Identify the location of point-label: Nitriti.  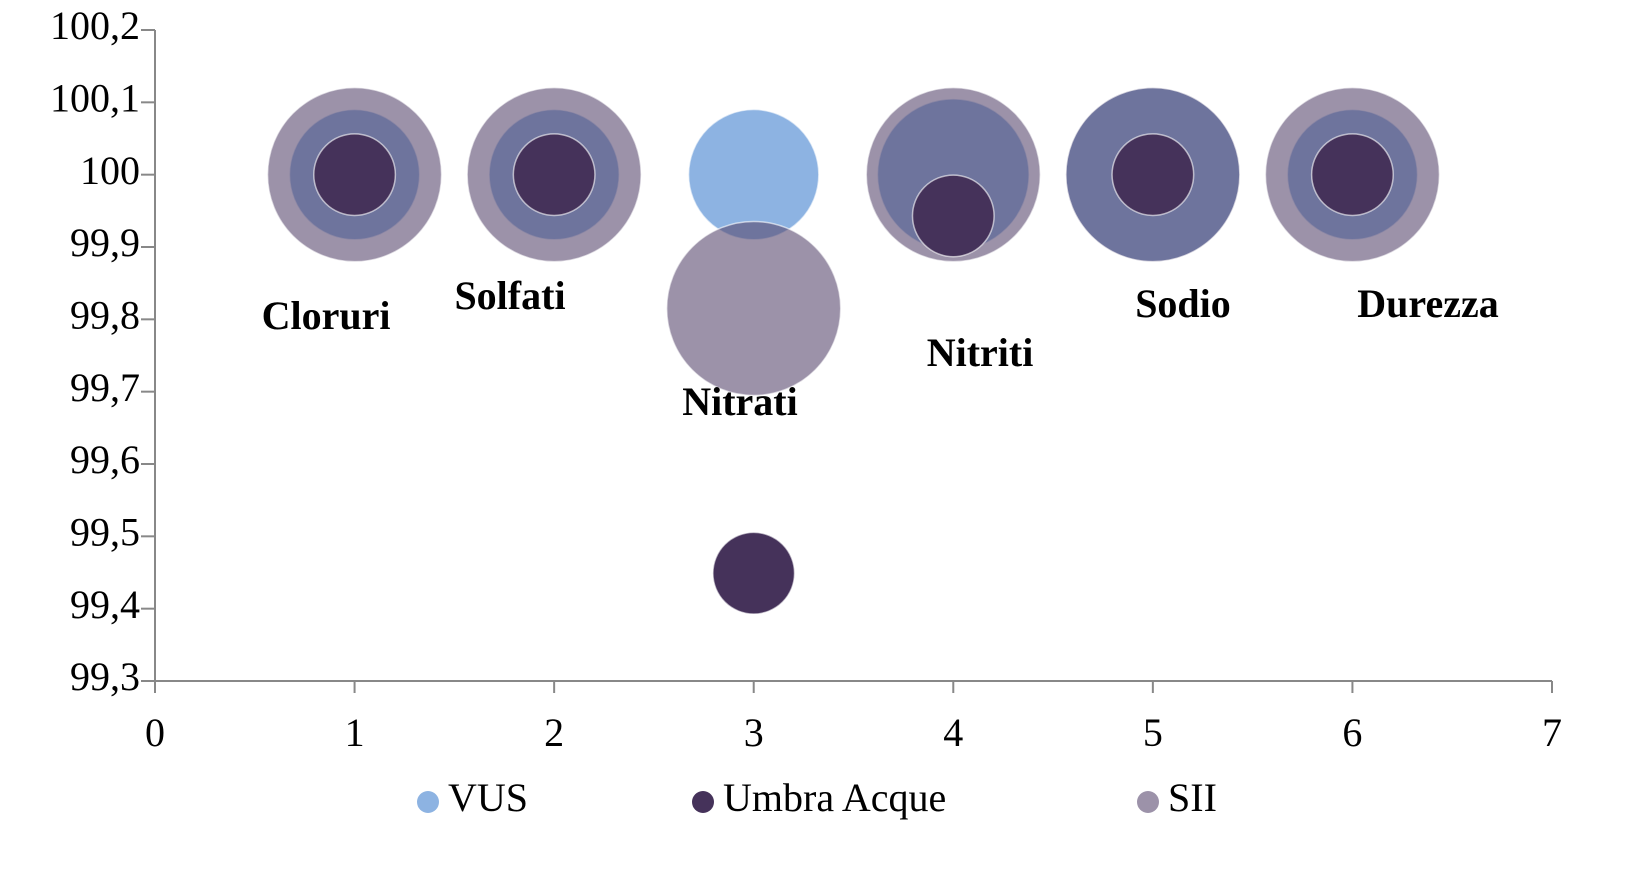
(980, 352).